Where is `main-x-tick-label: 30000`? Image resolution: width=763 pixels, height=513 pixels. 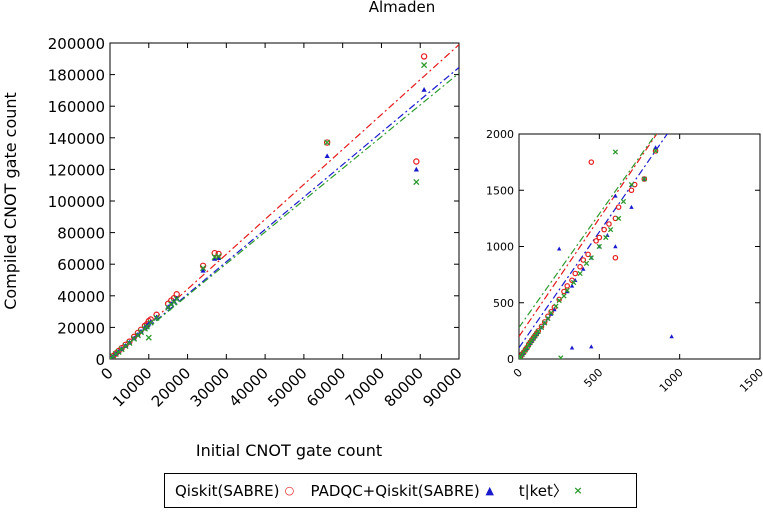 main-x-tick-label: 30000 is located at coordinates (210, 387).